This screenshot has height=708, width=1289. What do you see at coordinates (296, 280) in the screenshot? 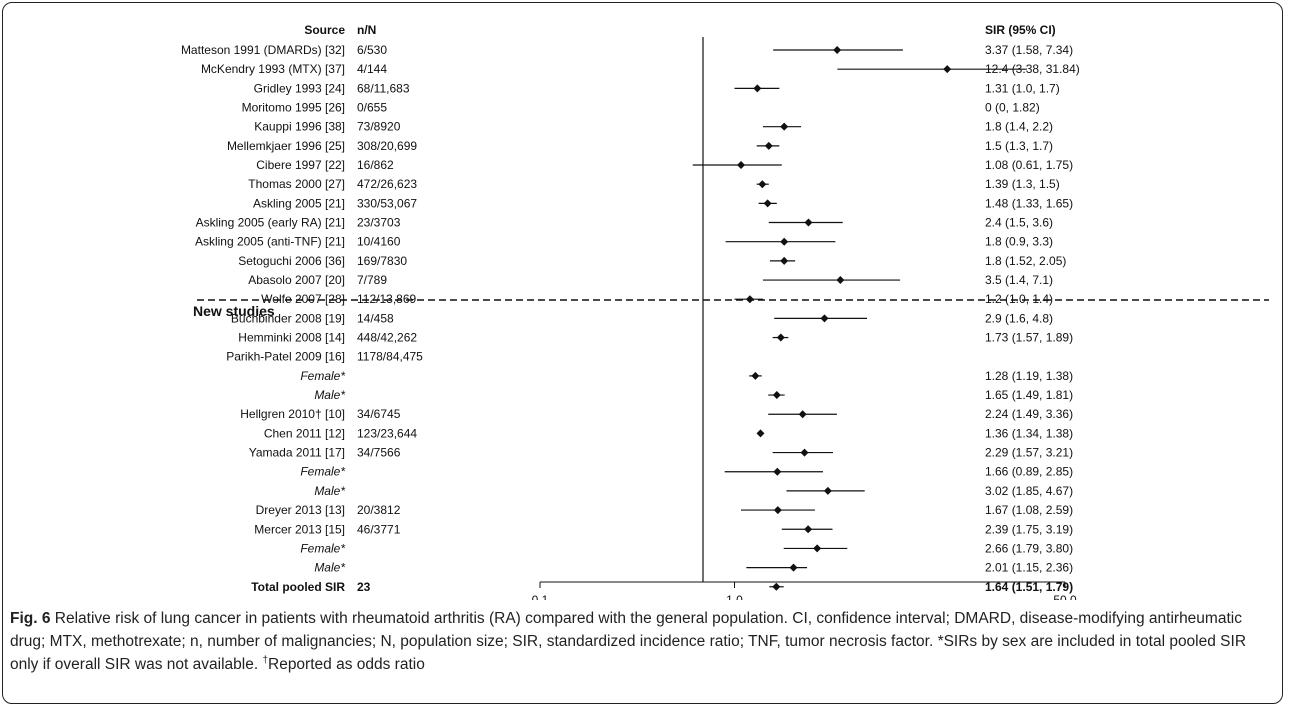
I see `row-label: Abasolo 2007 [20]` at bounding box center [296, 280].